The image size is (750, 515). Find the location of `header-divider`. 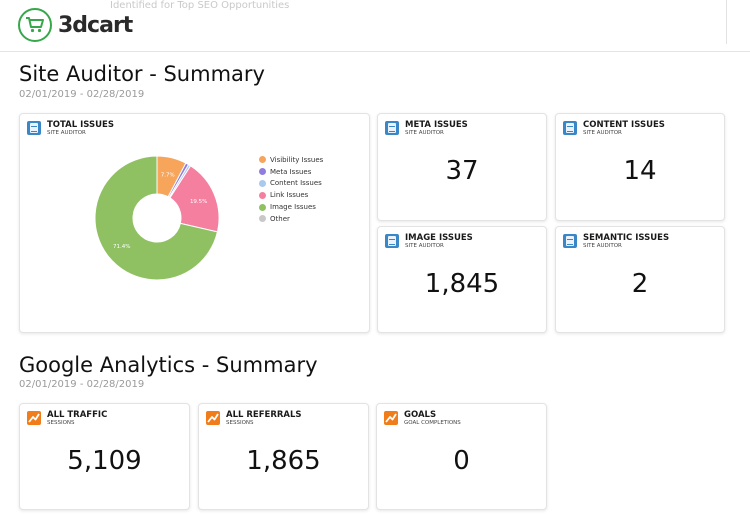

header-divider is located at coordinates (726, 22).